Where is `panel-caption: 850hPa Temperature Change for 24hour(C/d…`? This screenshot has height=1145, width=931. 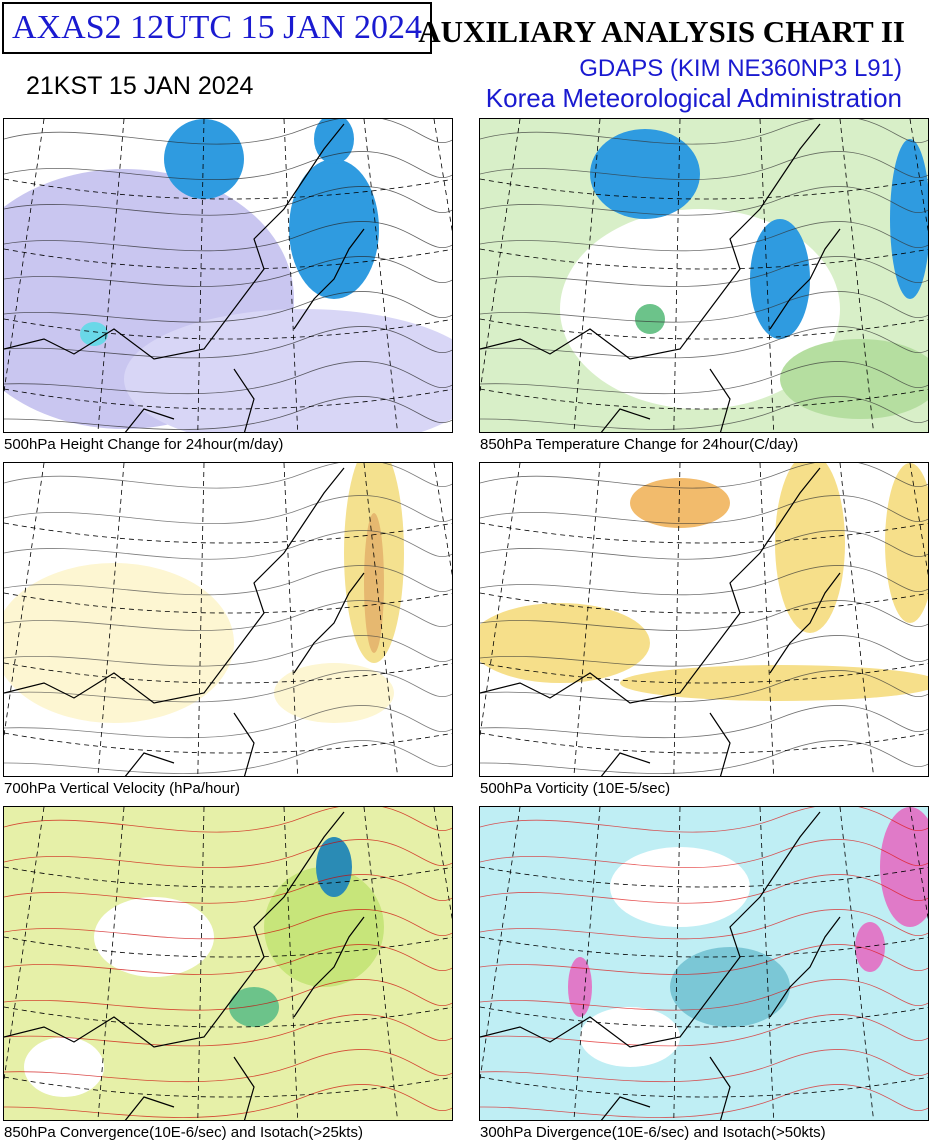 panel-caption: 850hPa Temperature Change for 24hour(C/d… is located at coordinates (639, 444).